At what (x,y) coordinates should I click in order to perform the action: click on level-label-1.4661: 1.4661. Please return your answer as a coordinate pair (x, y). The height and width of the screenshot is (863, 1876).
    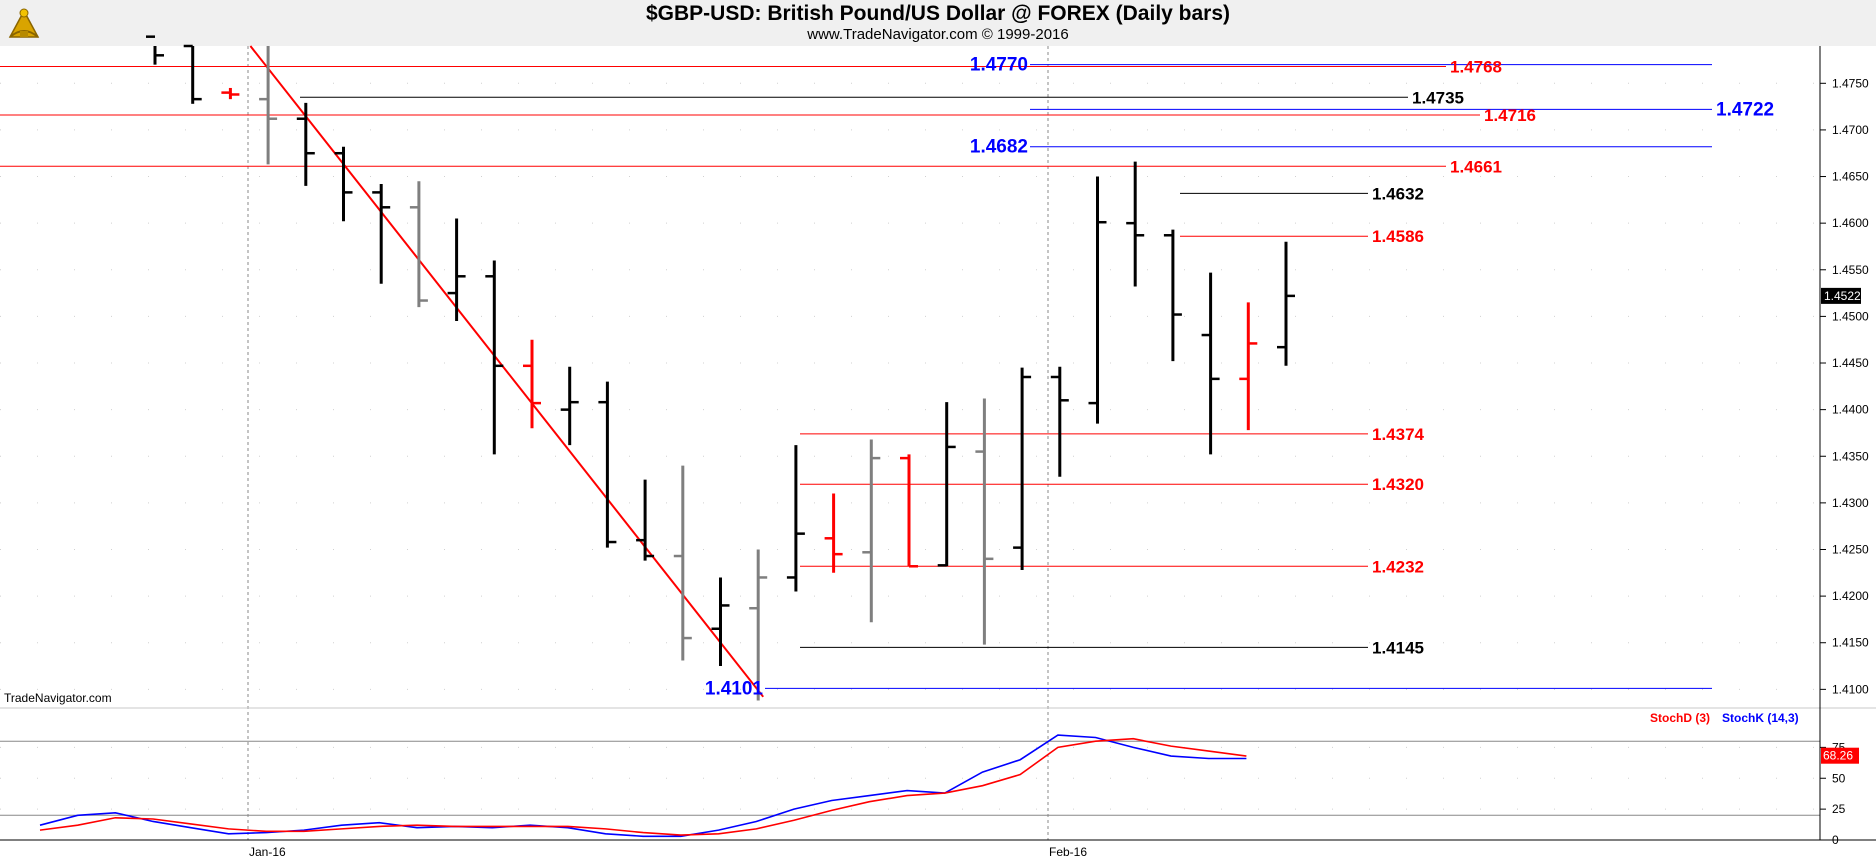
    Looking at the image, I should click on (1476, 166).